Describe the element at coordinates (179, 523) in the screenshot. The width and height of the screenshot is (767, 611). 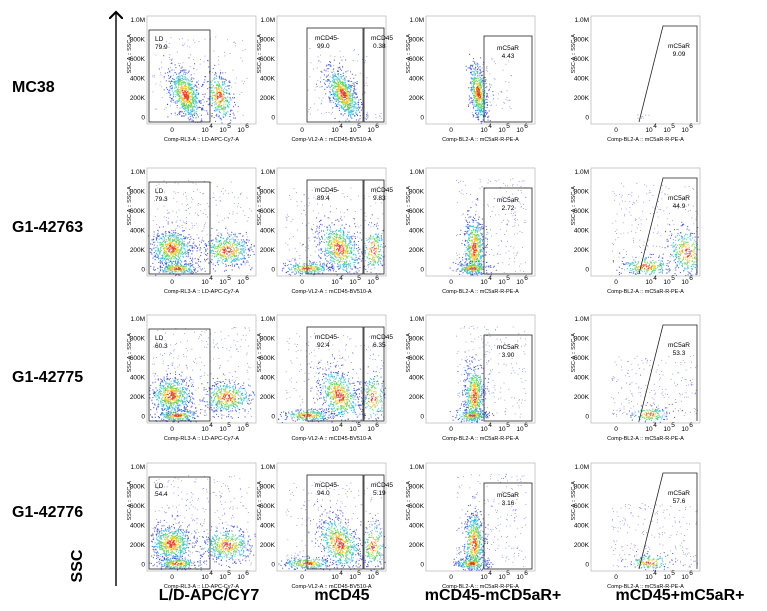
I see `gate-ld` at that location.